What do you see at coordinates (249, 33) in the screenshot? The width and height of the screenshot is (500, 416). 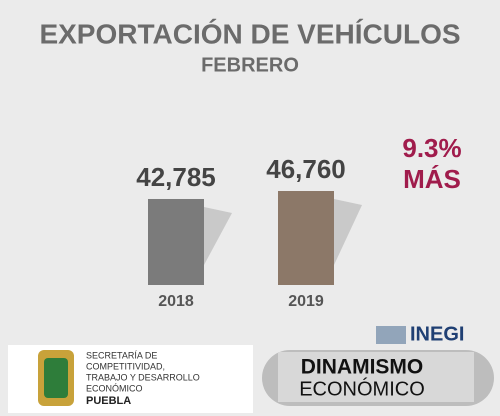 I see `chart-title: EXPORTACIÓN DE VEHÍCULOS` at bounding box center [249, 33].